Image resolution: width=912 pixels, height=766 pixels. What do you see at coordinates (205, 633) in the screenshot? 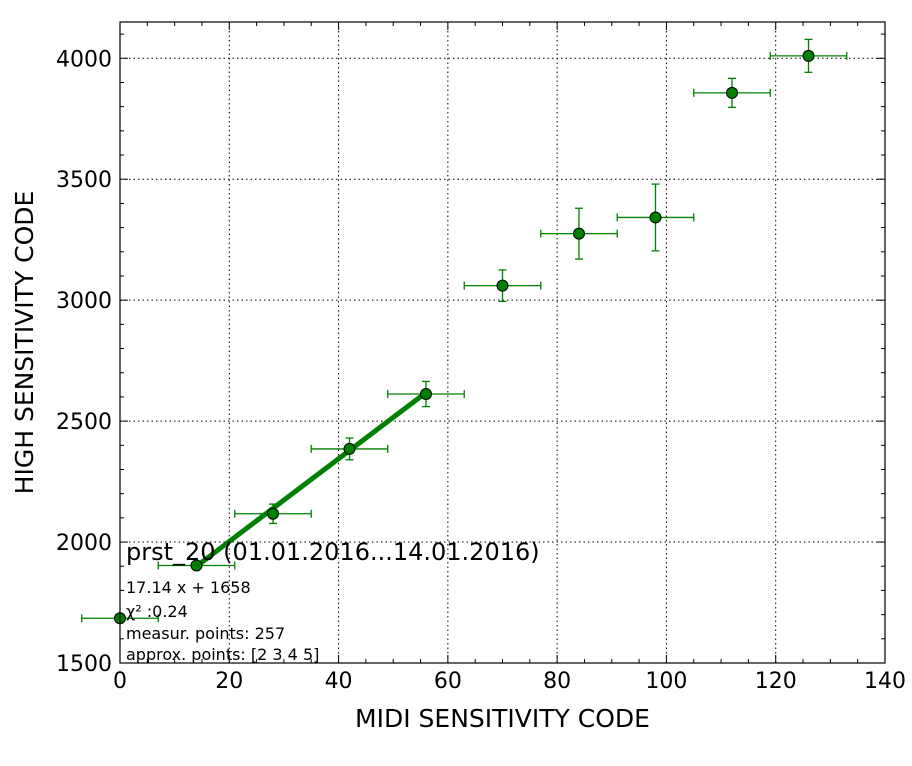
I see `measurement-points-count: measur. points: 257` at bounding box center [205, 633].